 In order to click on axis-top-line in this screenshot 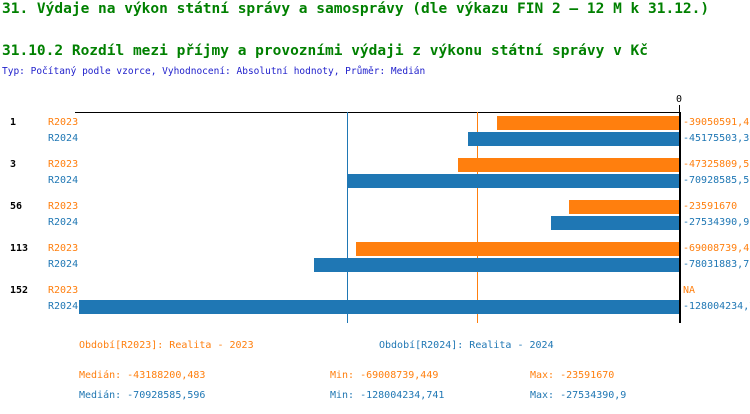, I will do `click(377, 112)`.